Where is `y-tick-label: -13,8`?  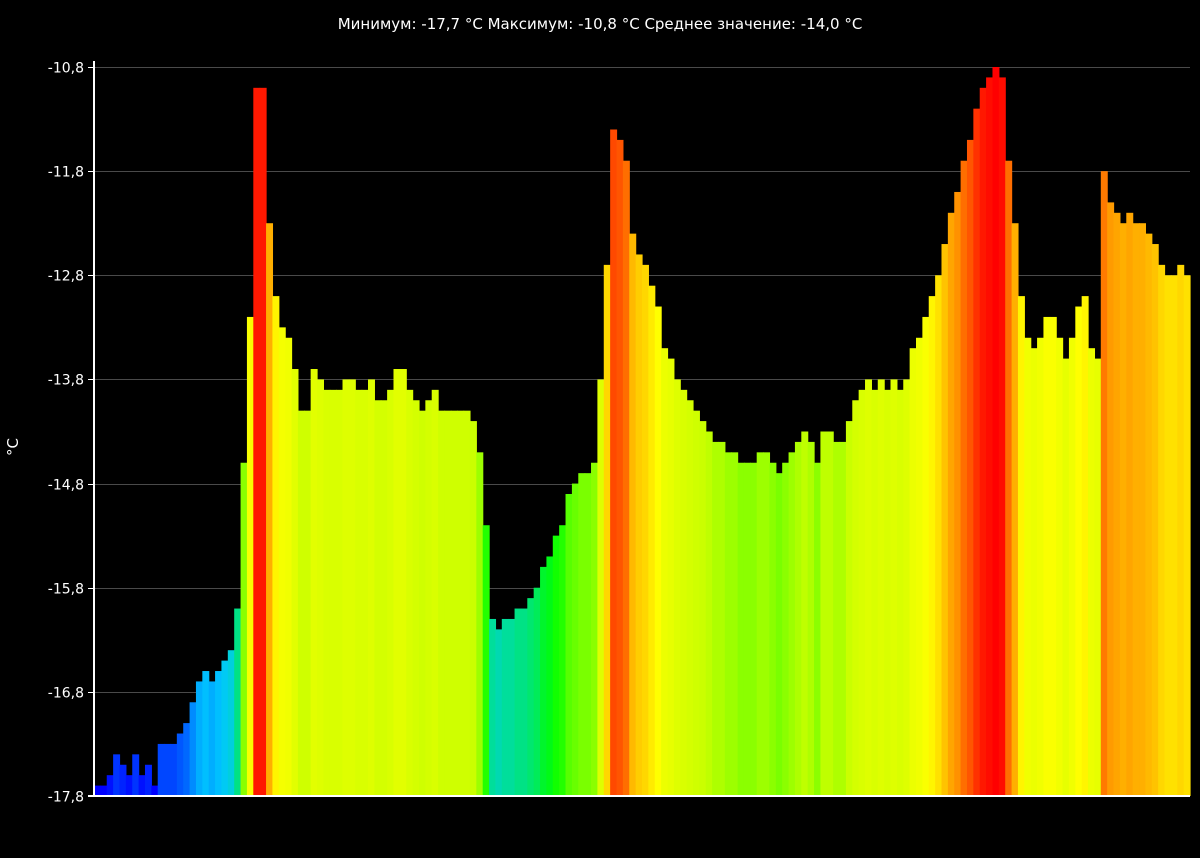
y-tick-label: -13,8 is located at coordinates (66, 381).